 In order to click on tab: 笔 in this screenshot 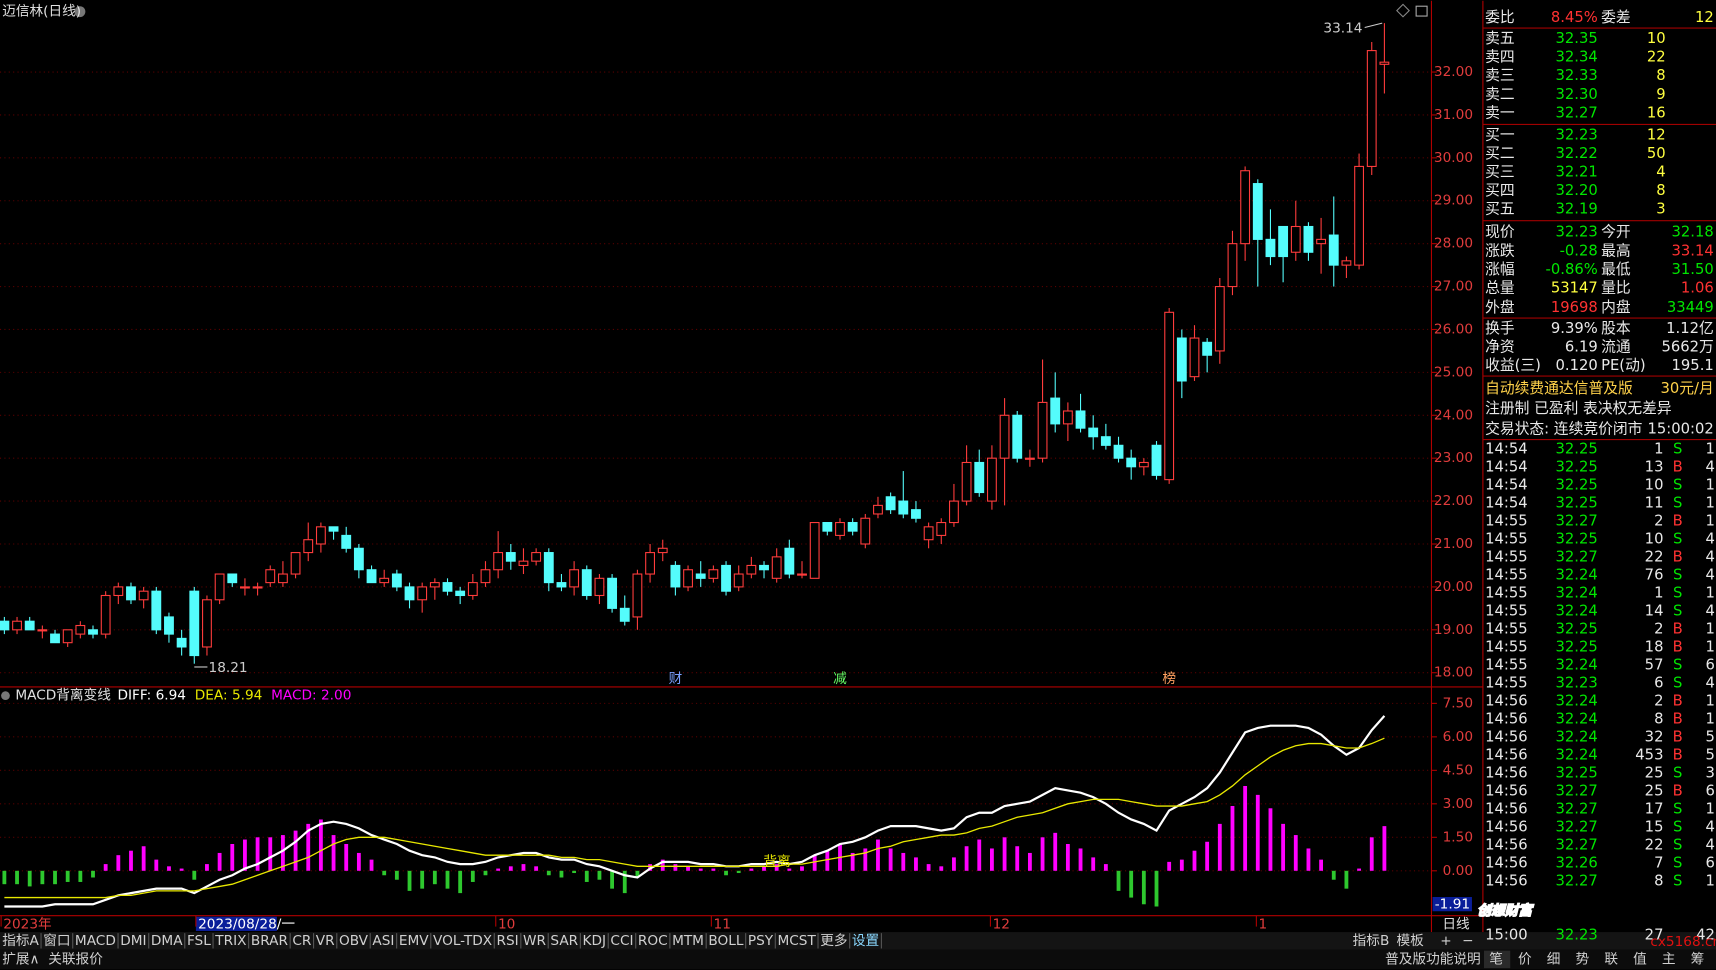, I will do `click(1496, 959)`.